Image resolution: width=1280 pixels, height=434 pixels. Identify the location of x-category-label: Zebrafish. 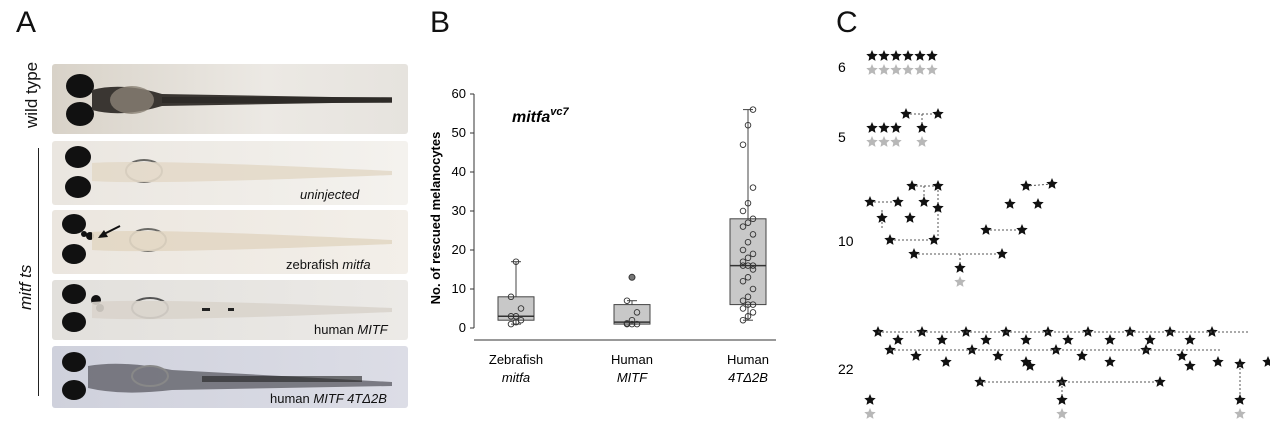
(516, 359).